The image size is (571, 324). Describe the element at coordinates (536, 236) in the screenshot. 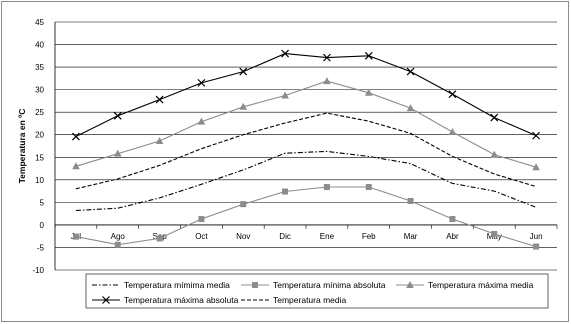

I see `x-tick-label-jun: Jun` at that location.